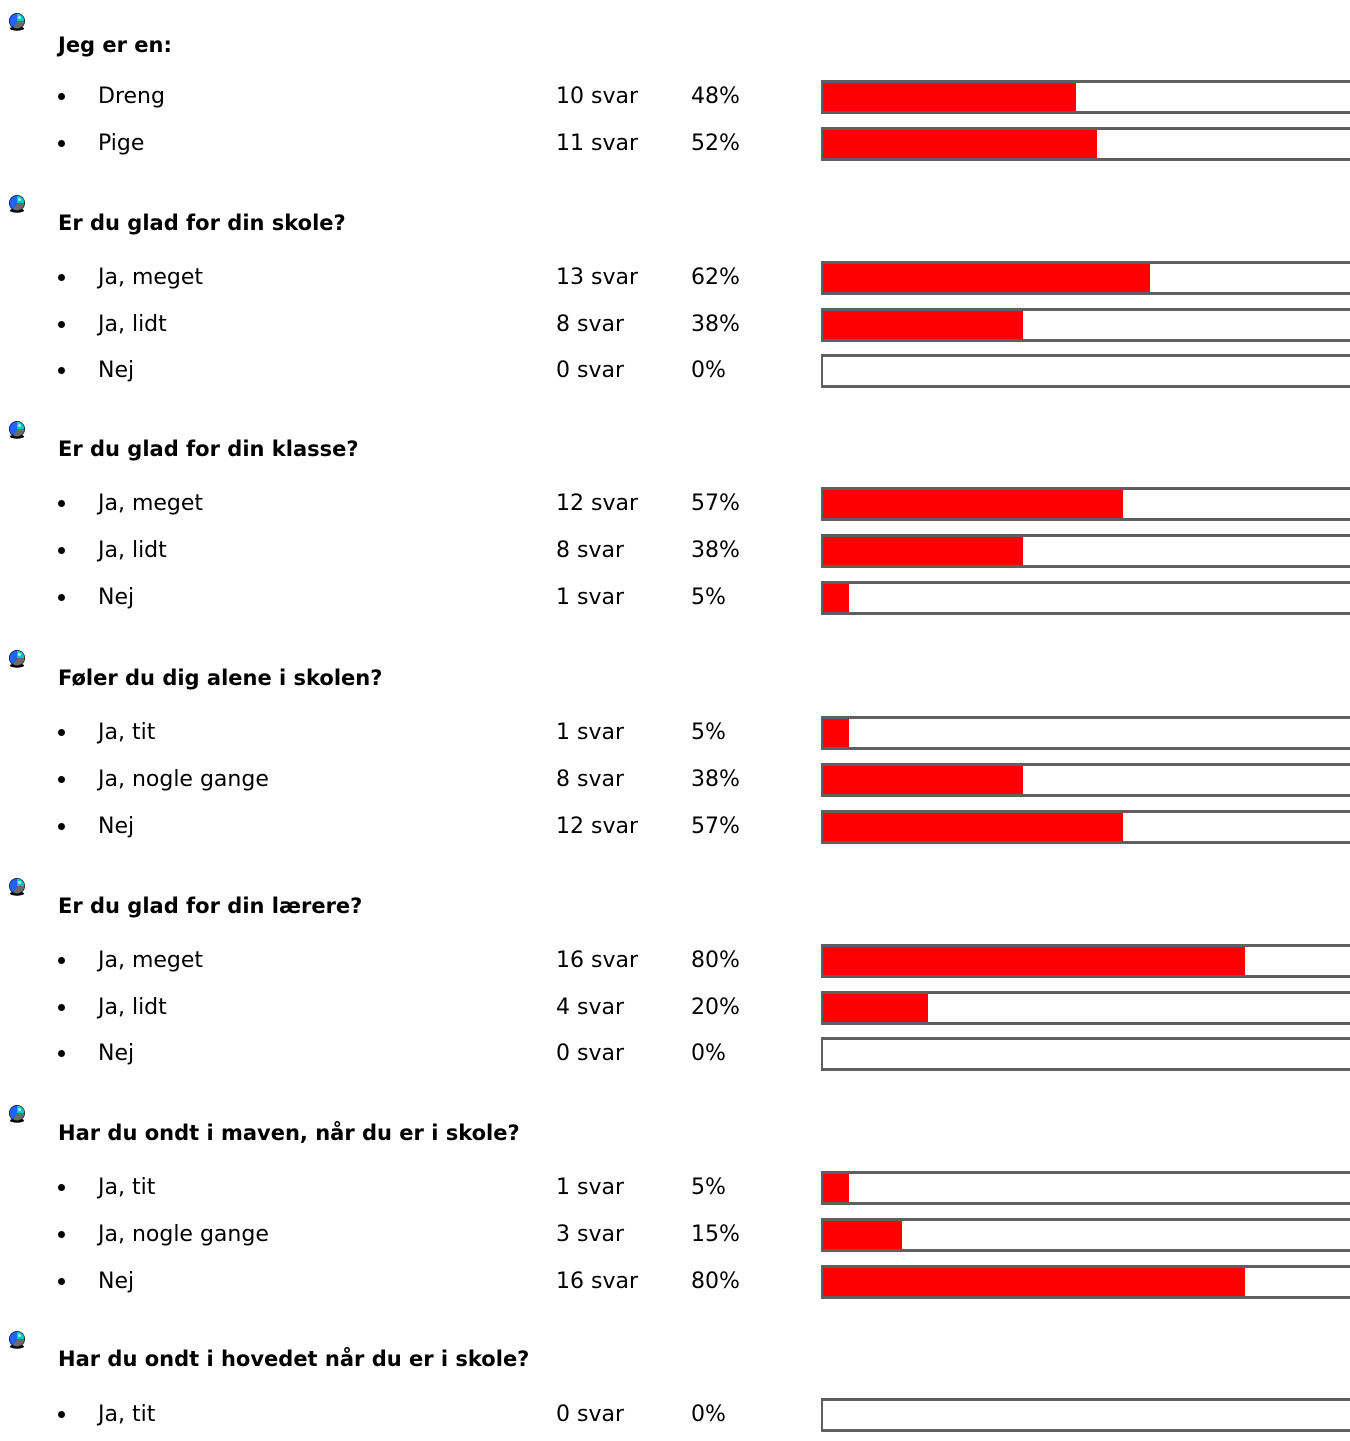 Image resolution: width=1350 pixels, height=1441 pixels. What do you see at coordinates (675, 1282) in the screenshot?
I see `answer-row: Nej 16 svar 80%` at bounding box center [675, 1282].